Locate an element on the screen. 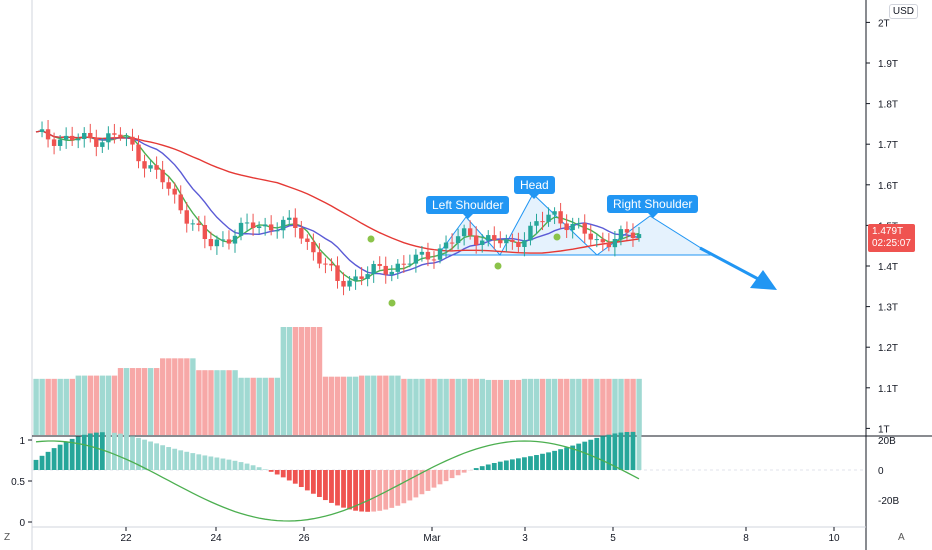 The width and height of the screenshot is (932, 550). zoom-button: Z is located at coordinates (7, 537).